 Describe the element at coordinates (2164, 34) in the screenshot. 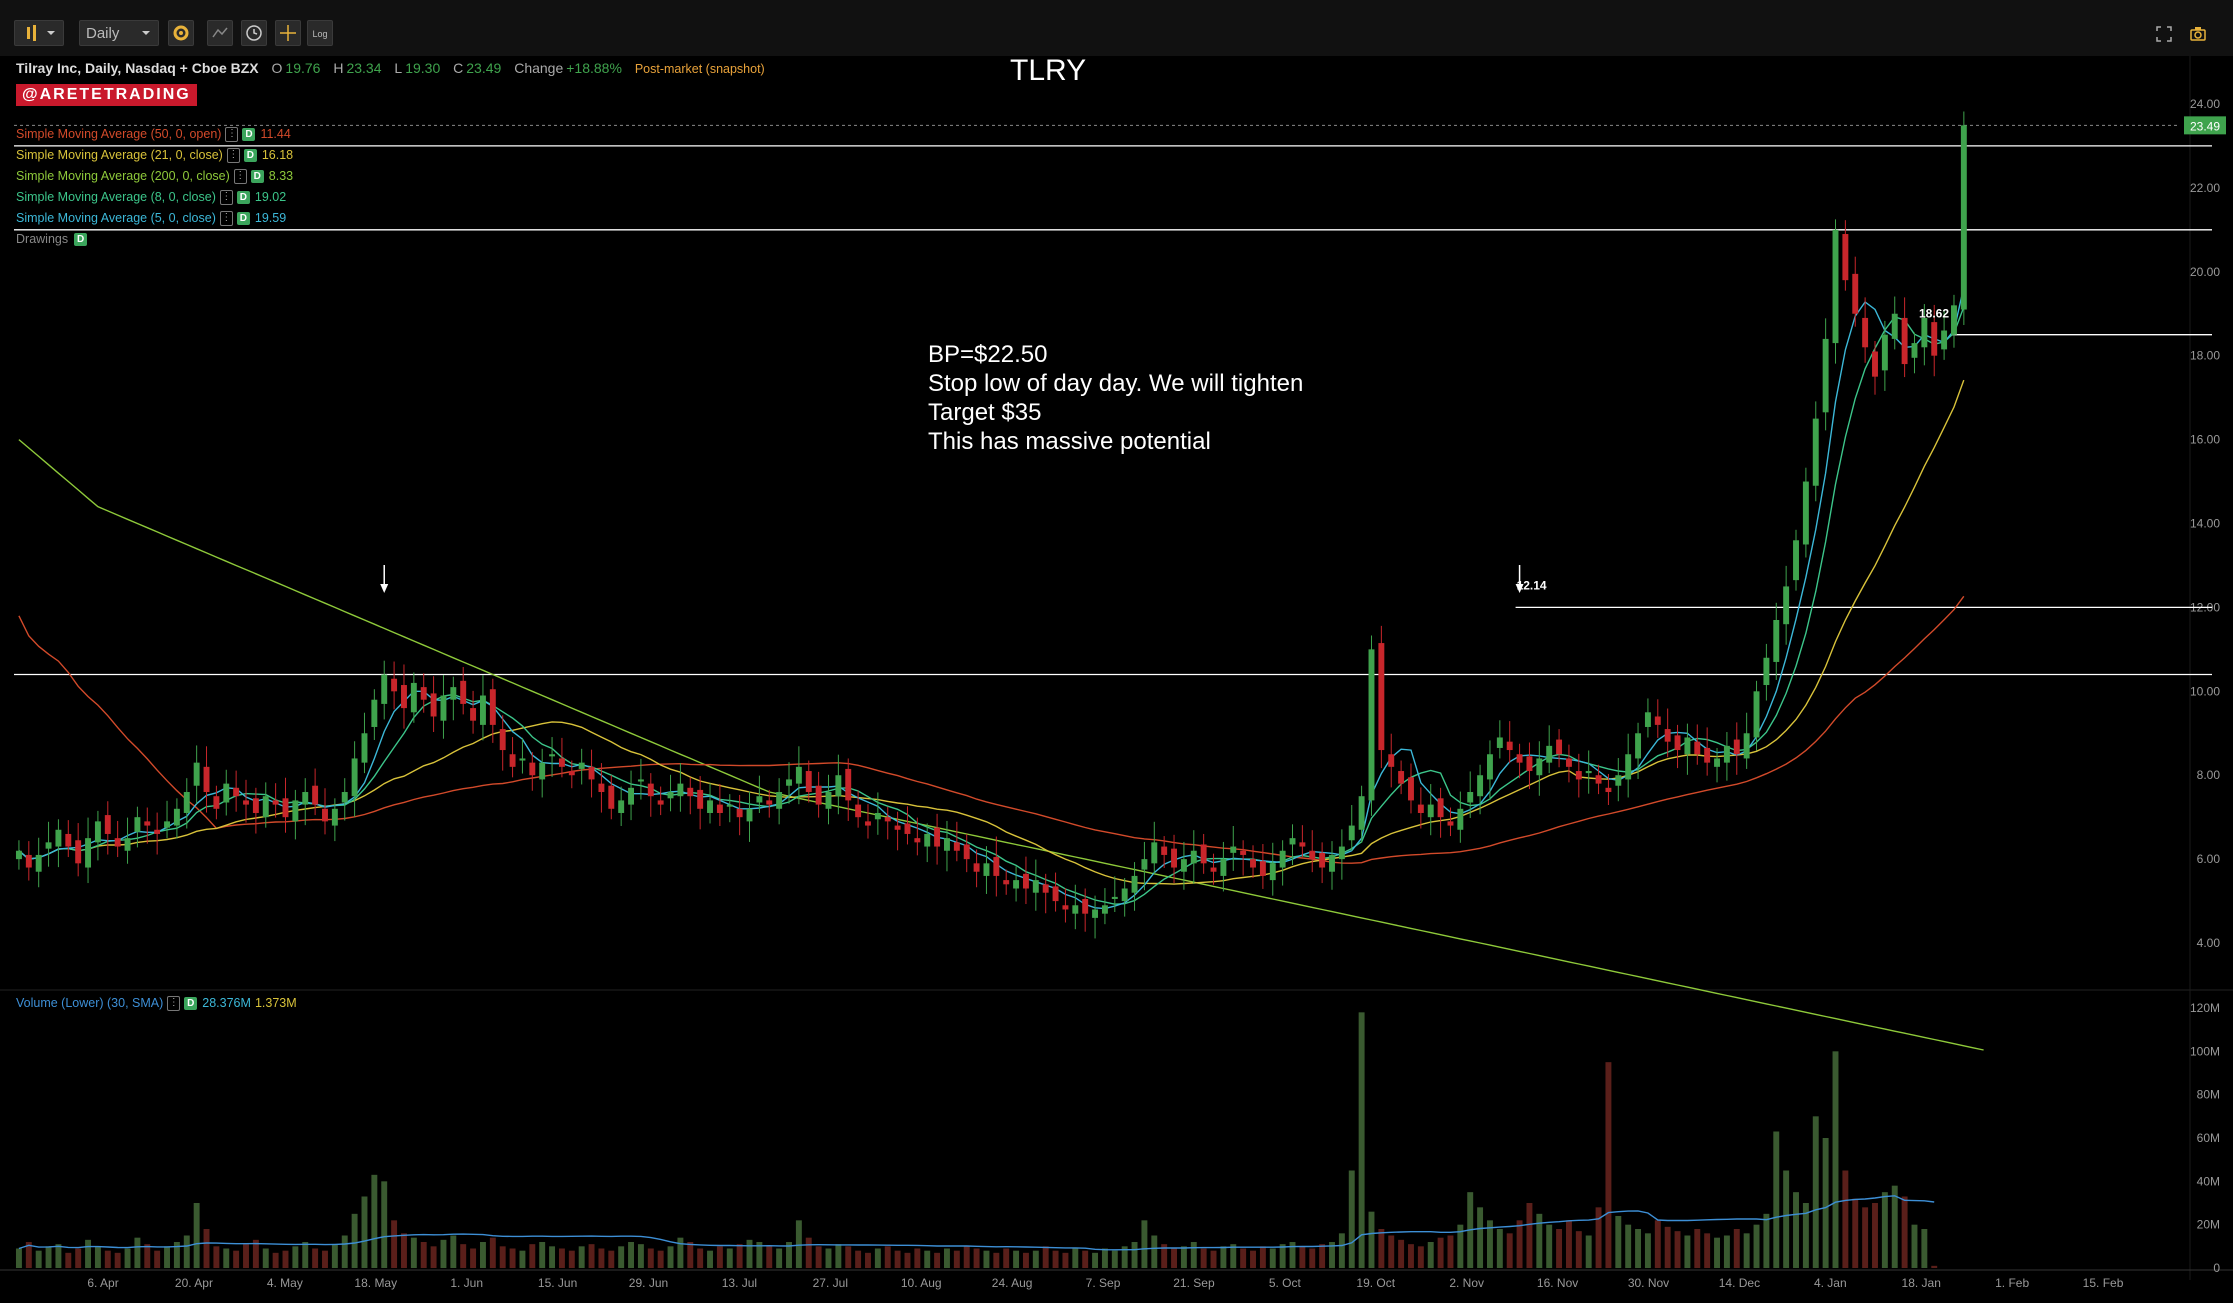

I see `fullscreen-icon` at that location.